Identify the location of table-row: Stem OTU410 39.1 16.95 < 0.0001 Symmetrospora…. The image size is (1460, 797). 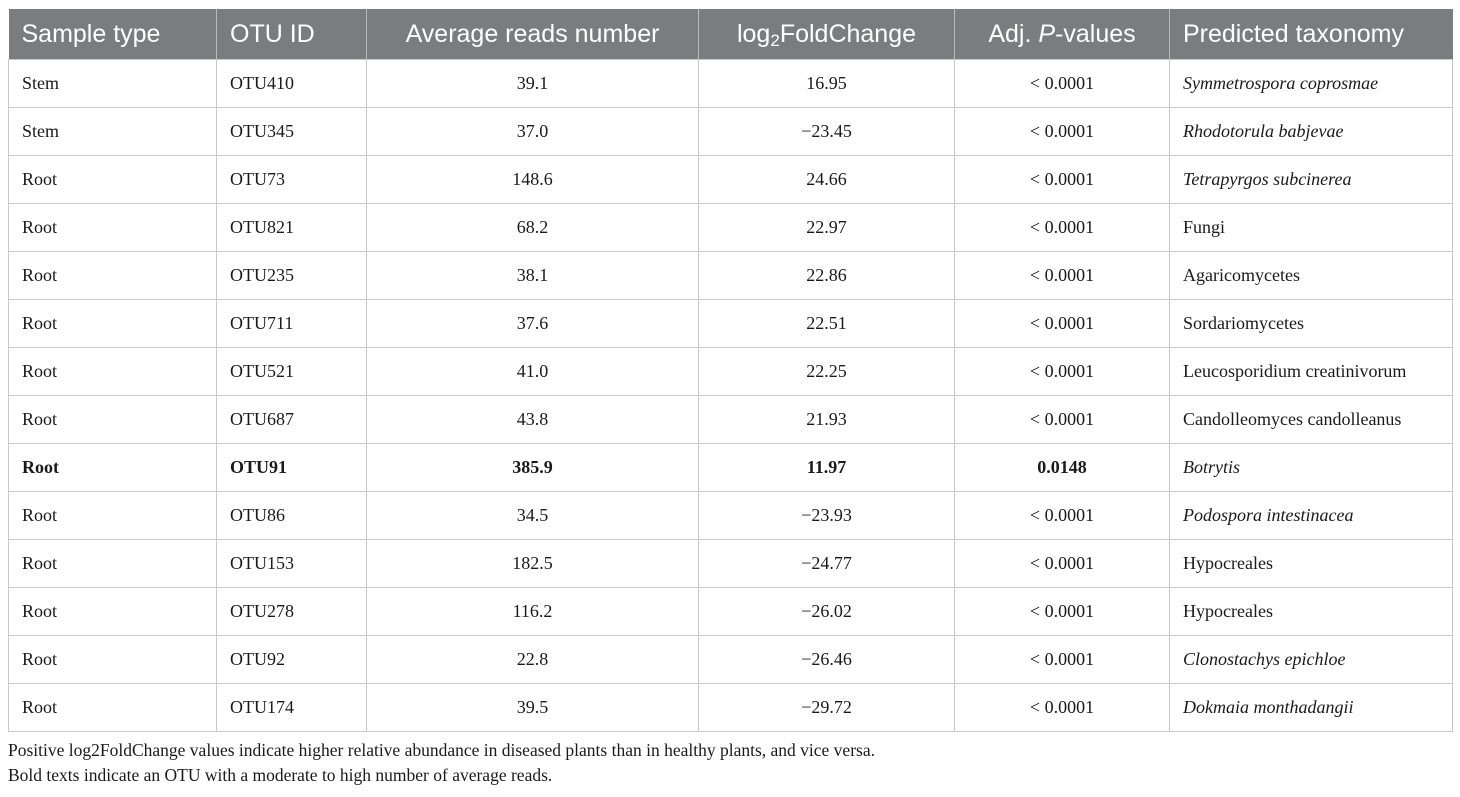
(730, 83).